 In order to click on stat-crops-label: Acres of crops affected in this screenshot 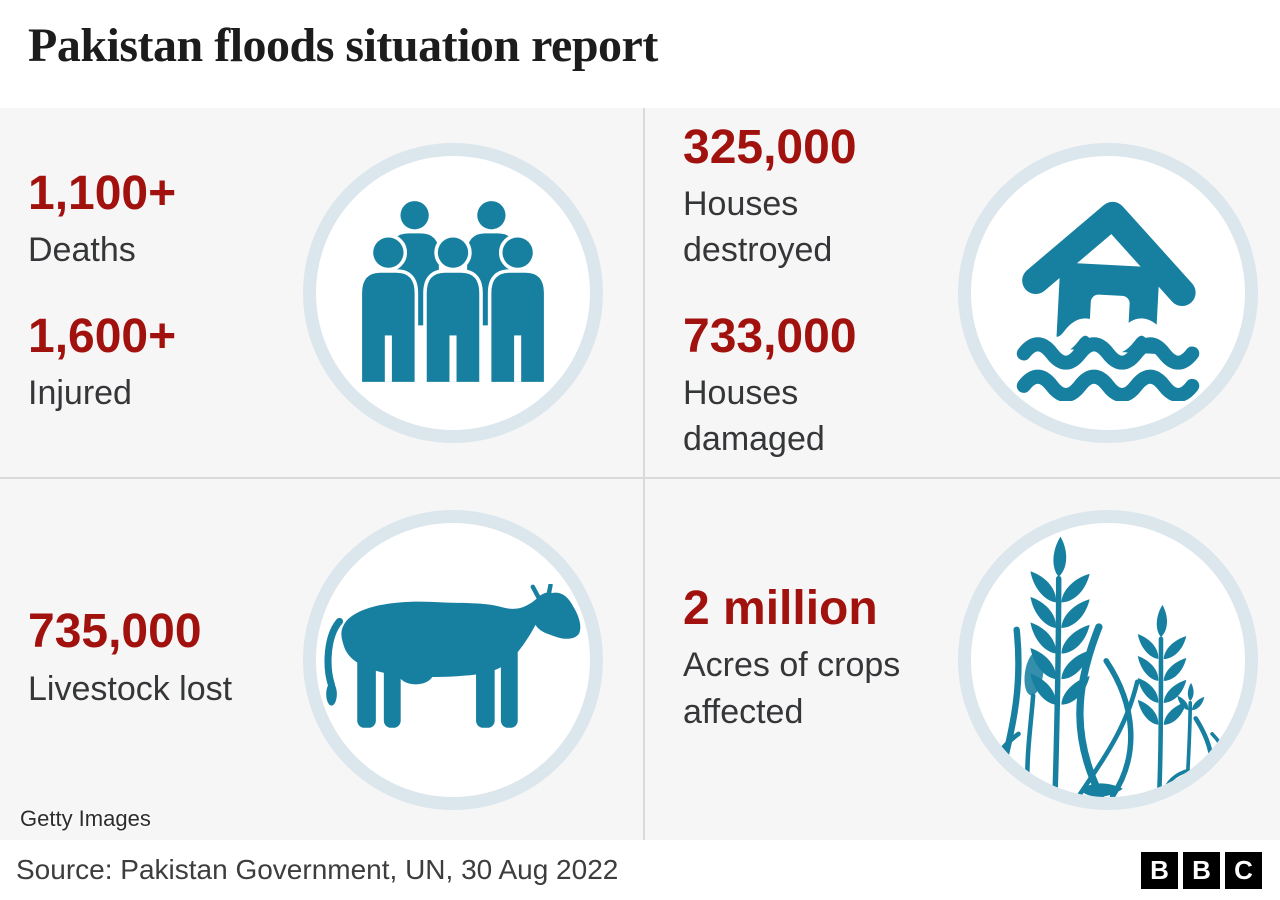, I will do `click(792, 688)`.